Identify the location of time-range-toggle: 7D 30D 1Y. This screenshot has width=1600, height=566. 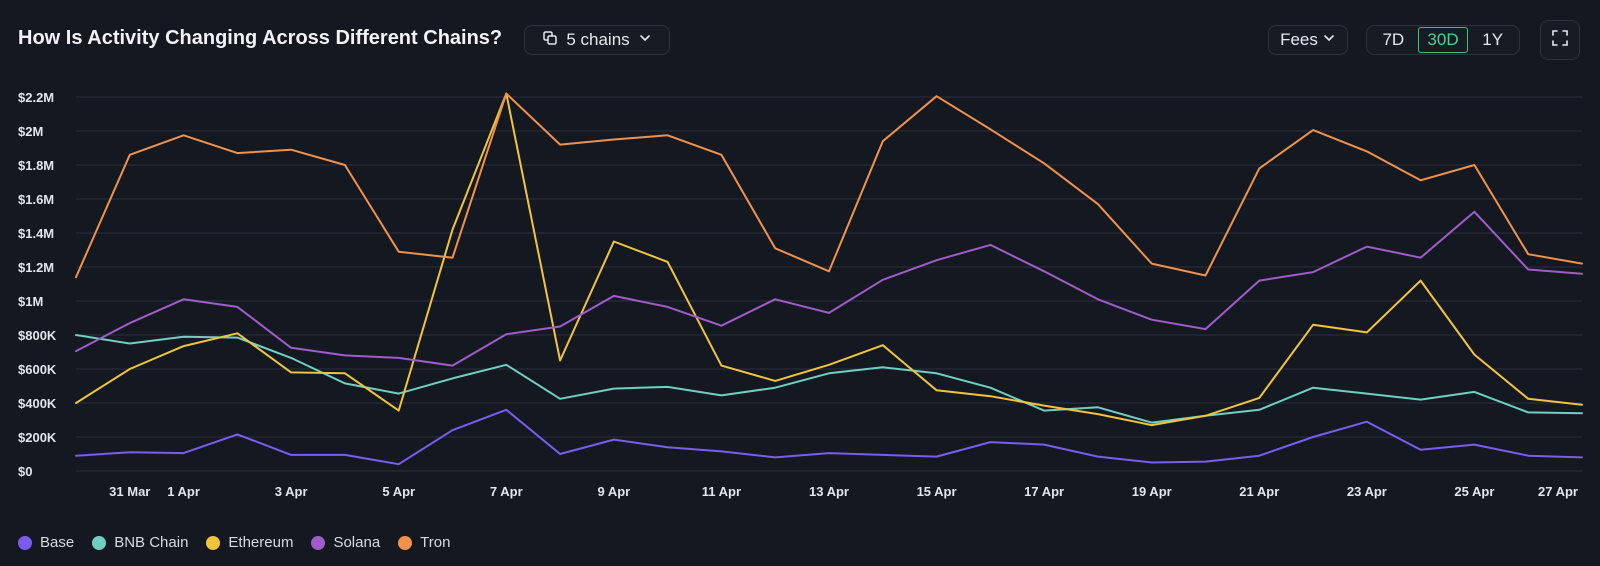
(1443, 40).